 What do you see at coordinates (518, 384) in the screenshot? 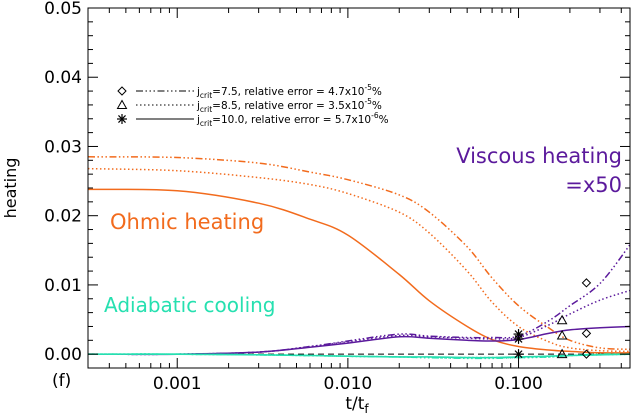
I see `x-tick-label: 0.100` at bounding box center [518, 384].